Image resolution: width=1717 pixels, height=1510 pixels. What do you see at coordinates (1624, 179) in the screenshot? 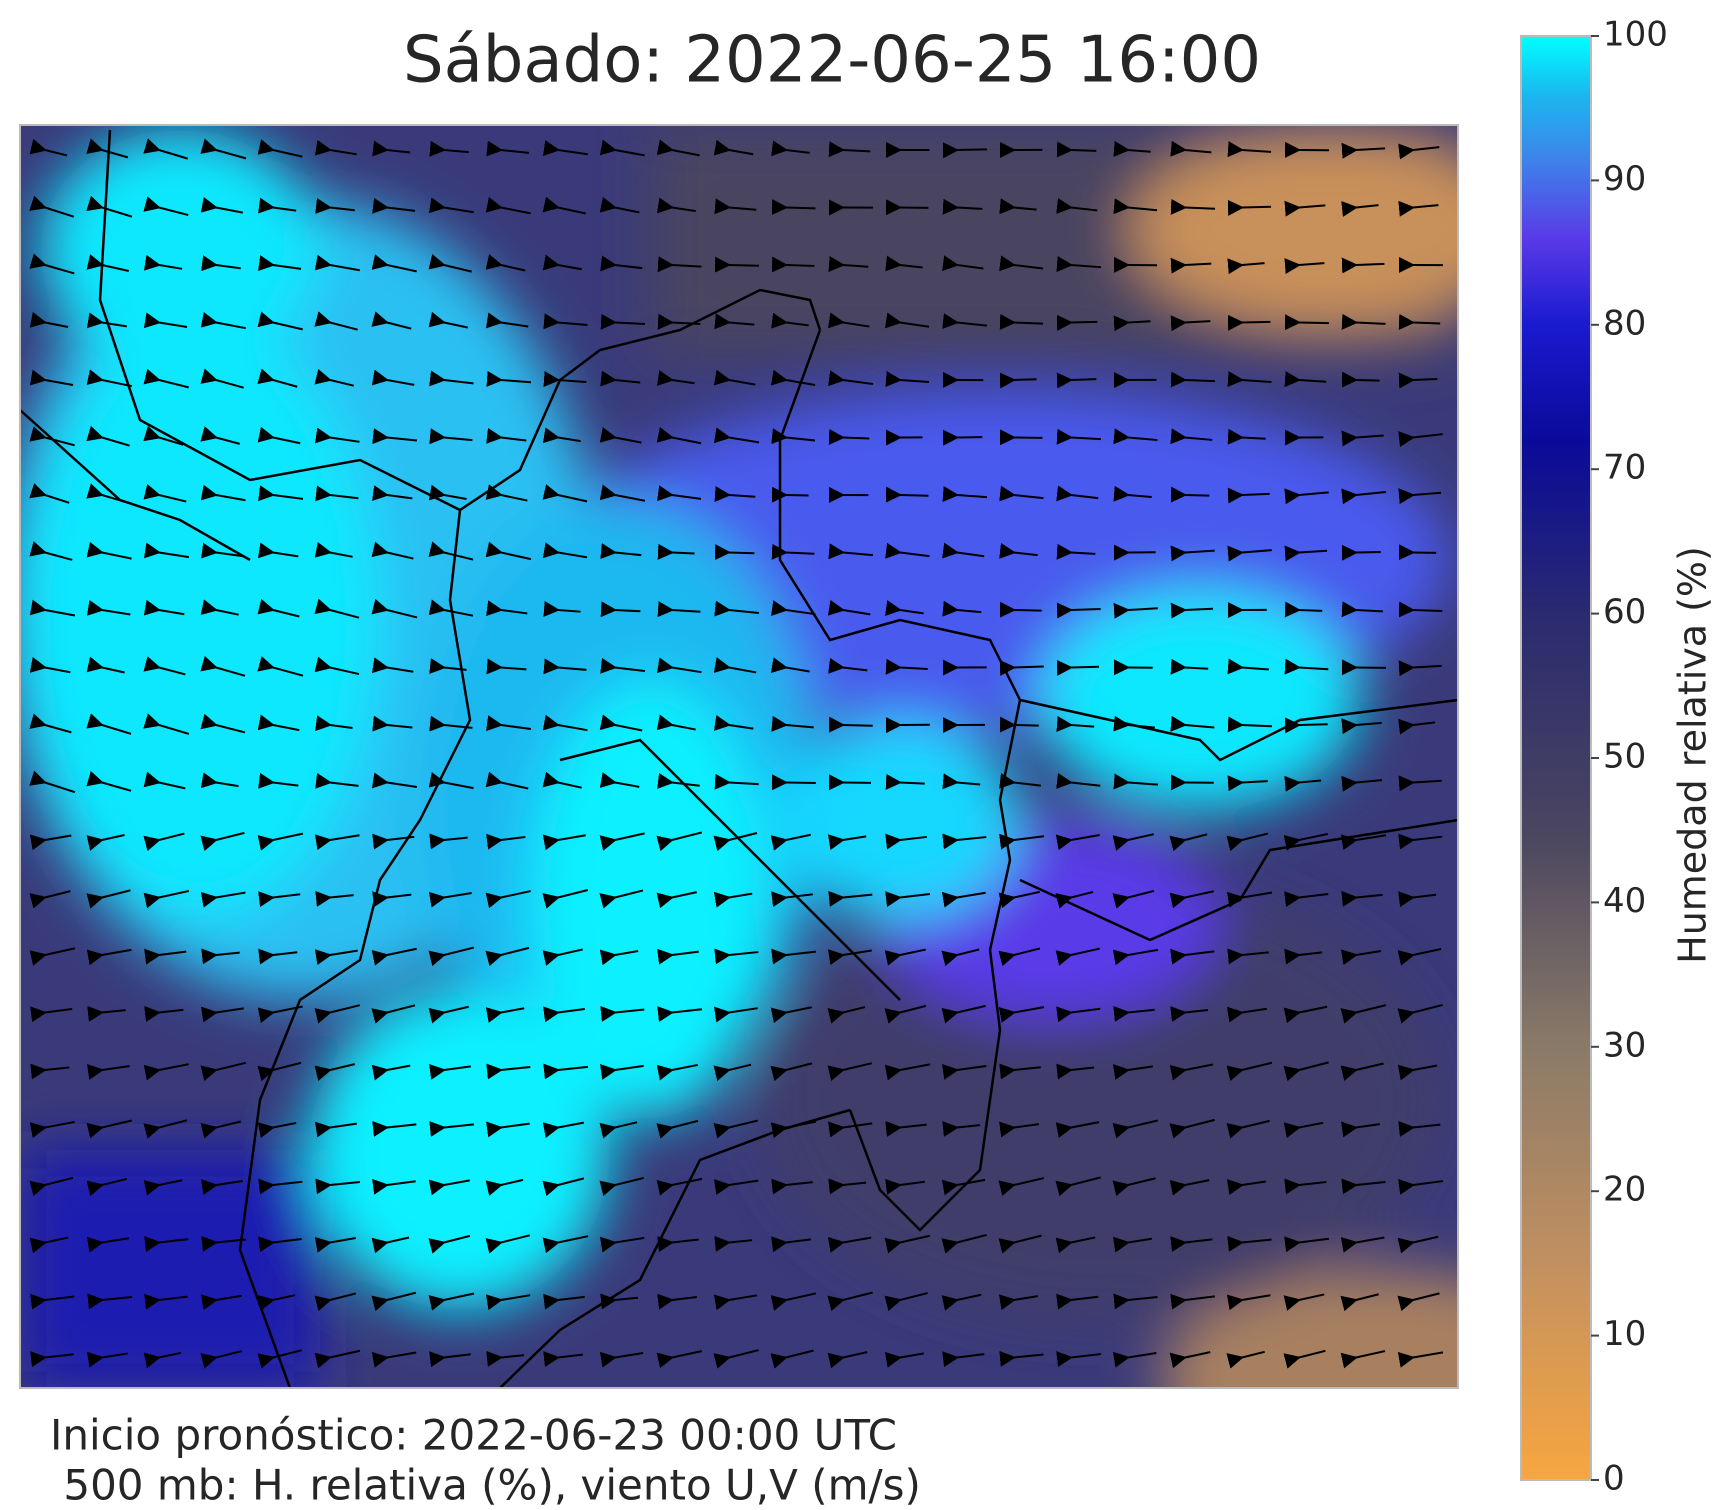
I see `colorbar-tick-label: 90` at bounding box center [1624, 179].